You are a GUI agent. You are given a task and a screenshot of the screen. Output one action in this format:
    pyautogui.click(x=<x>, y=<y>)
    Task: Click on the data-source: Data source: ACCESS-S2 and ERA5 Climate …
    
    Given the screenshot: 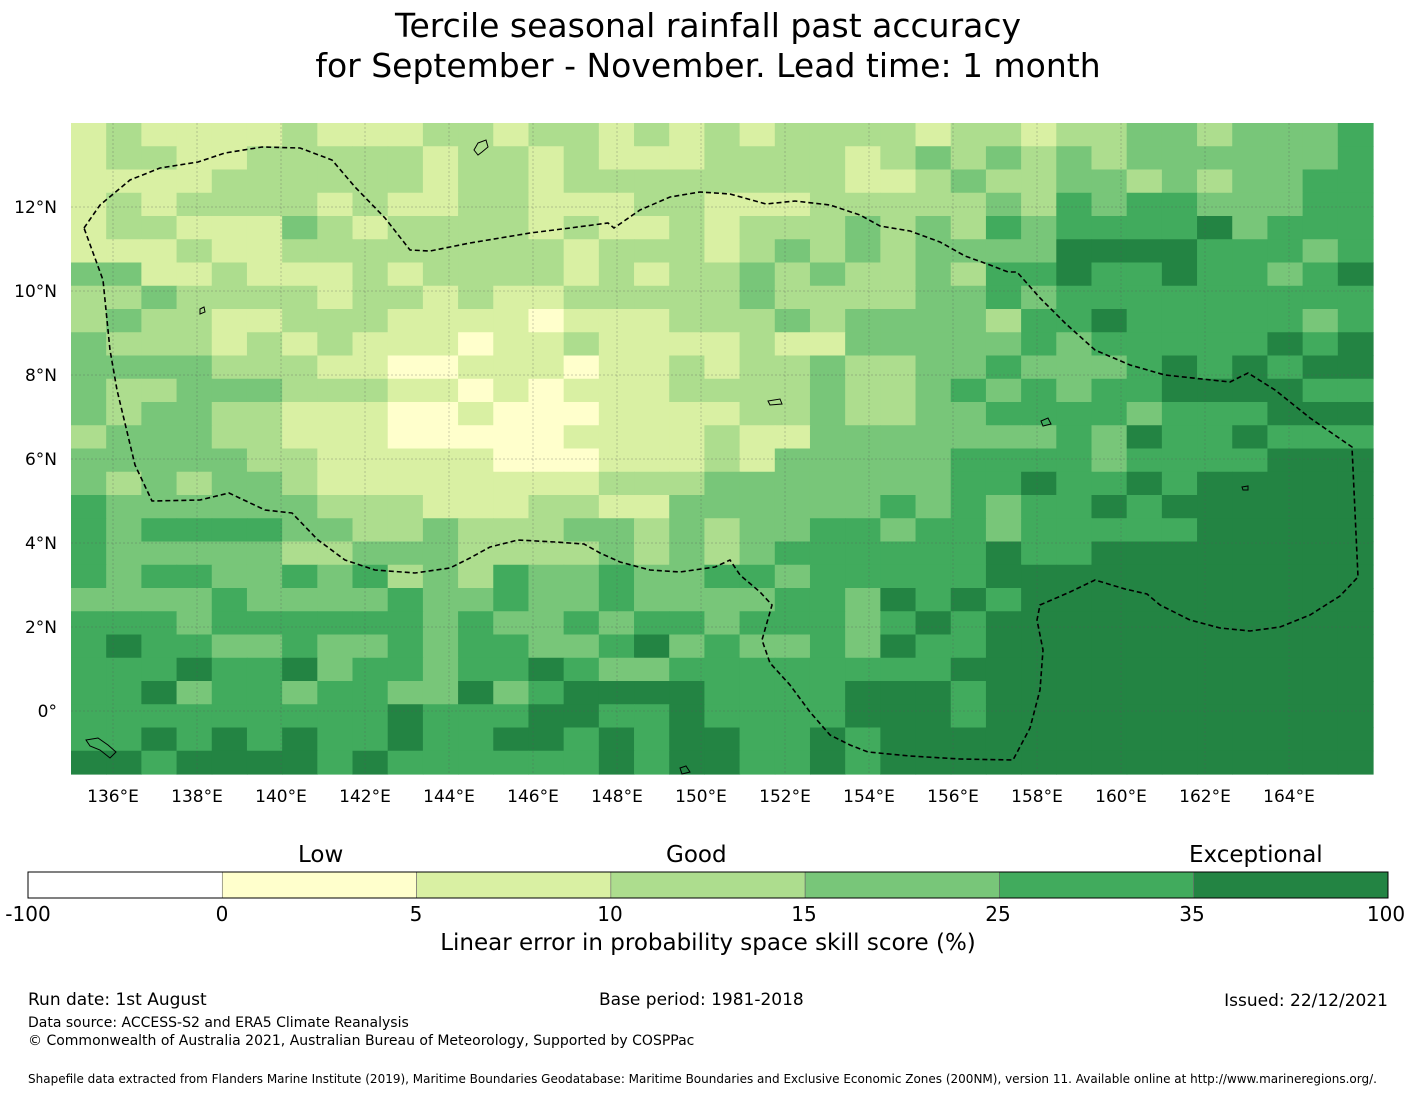 What is the action you would take?
    pyautogui.click(x=218, y=1023)
    